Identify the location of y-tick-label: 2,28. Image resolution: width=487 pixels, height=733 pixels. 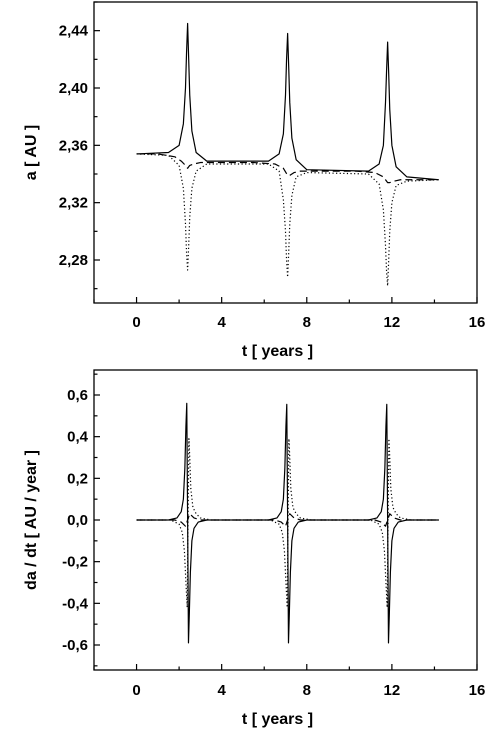
(73, 260).